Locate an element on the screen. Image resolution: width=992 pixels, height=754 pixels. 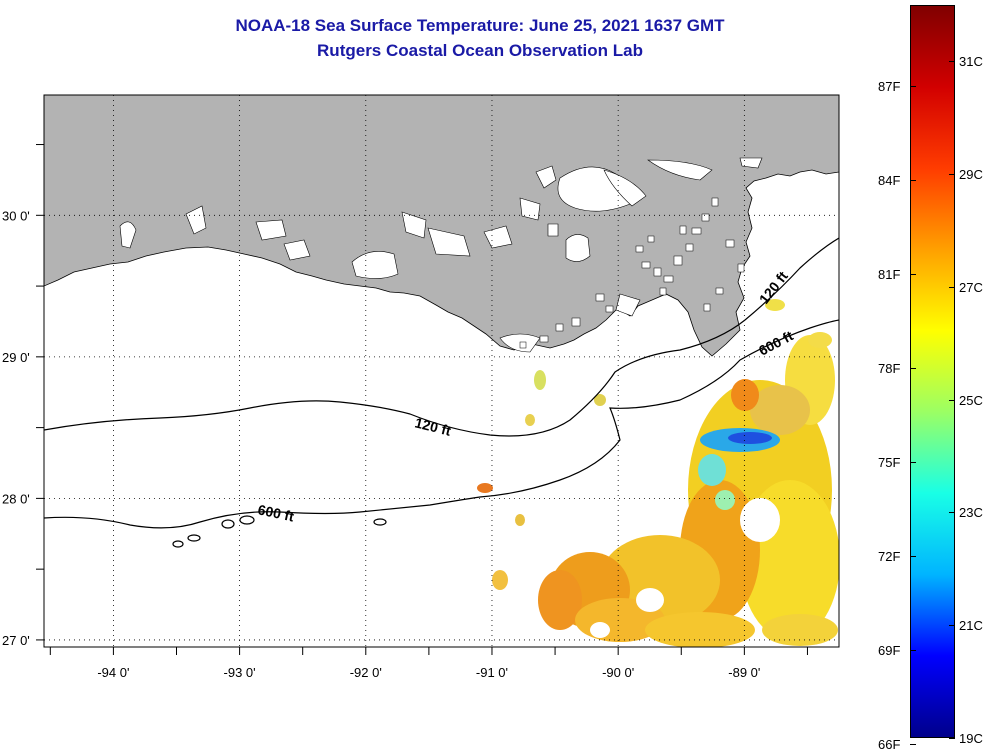
delta-marsh is located at coordinates (632, 273).